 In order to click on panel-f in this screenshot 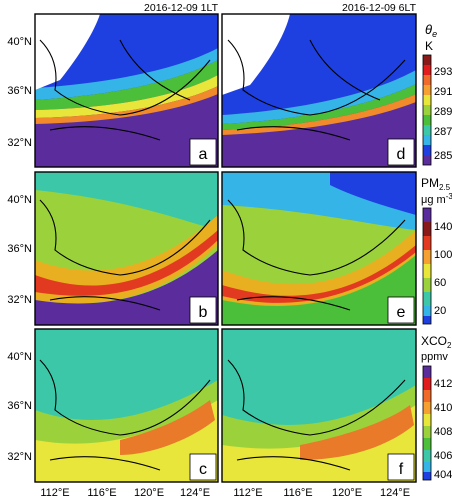, I will do `click(319, 405)`.